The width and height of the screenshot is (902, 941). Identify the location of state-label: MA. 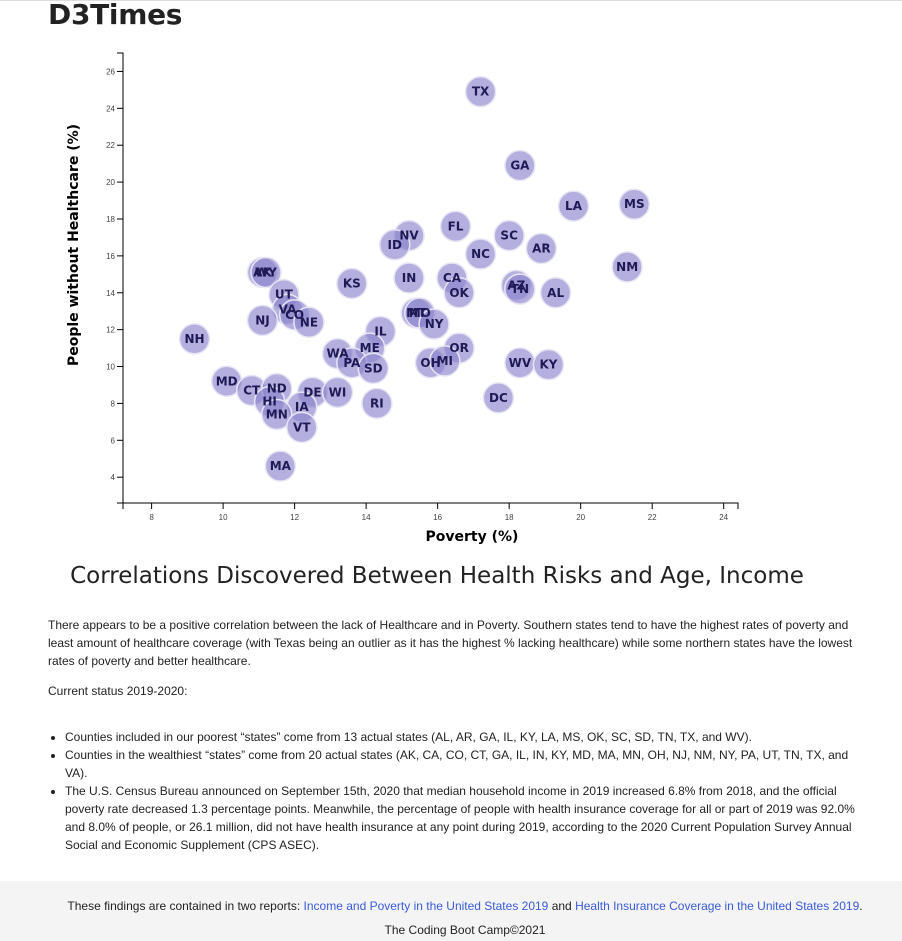
(281, 466).